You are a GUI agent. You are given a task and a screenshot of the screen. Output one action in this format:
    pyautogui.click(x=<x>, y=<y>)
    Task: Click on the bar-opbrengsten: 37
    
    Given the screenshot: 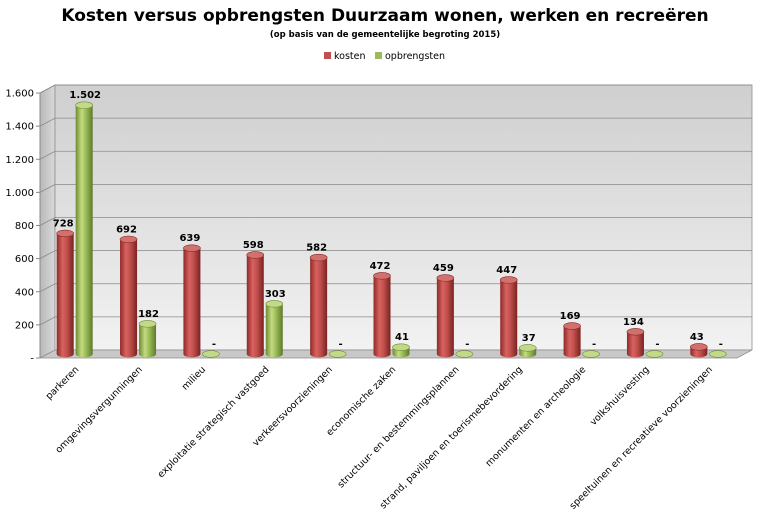 What is the action you would take?
    pyautogui.click(x=527, y=345)
    